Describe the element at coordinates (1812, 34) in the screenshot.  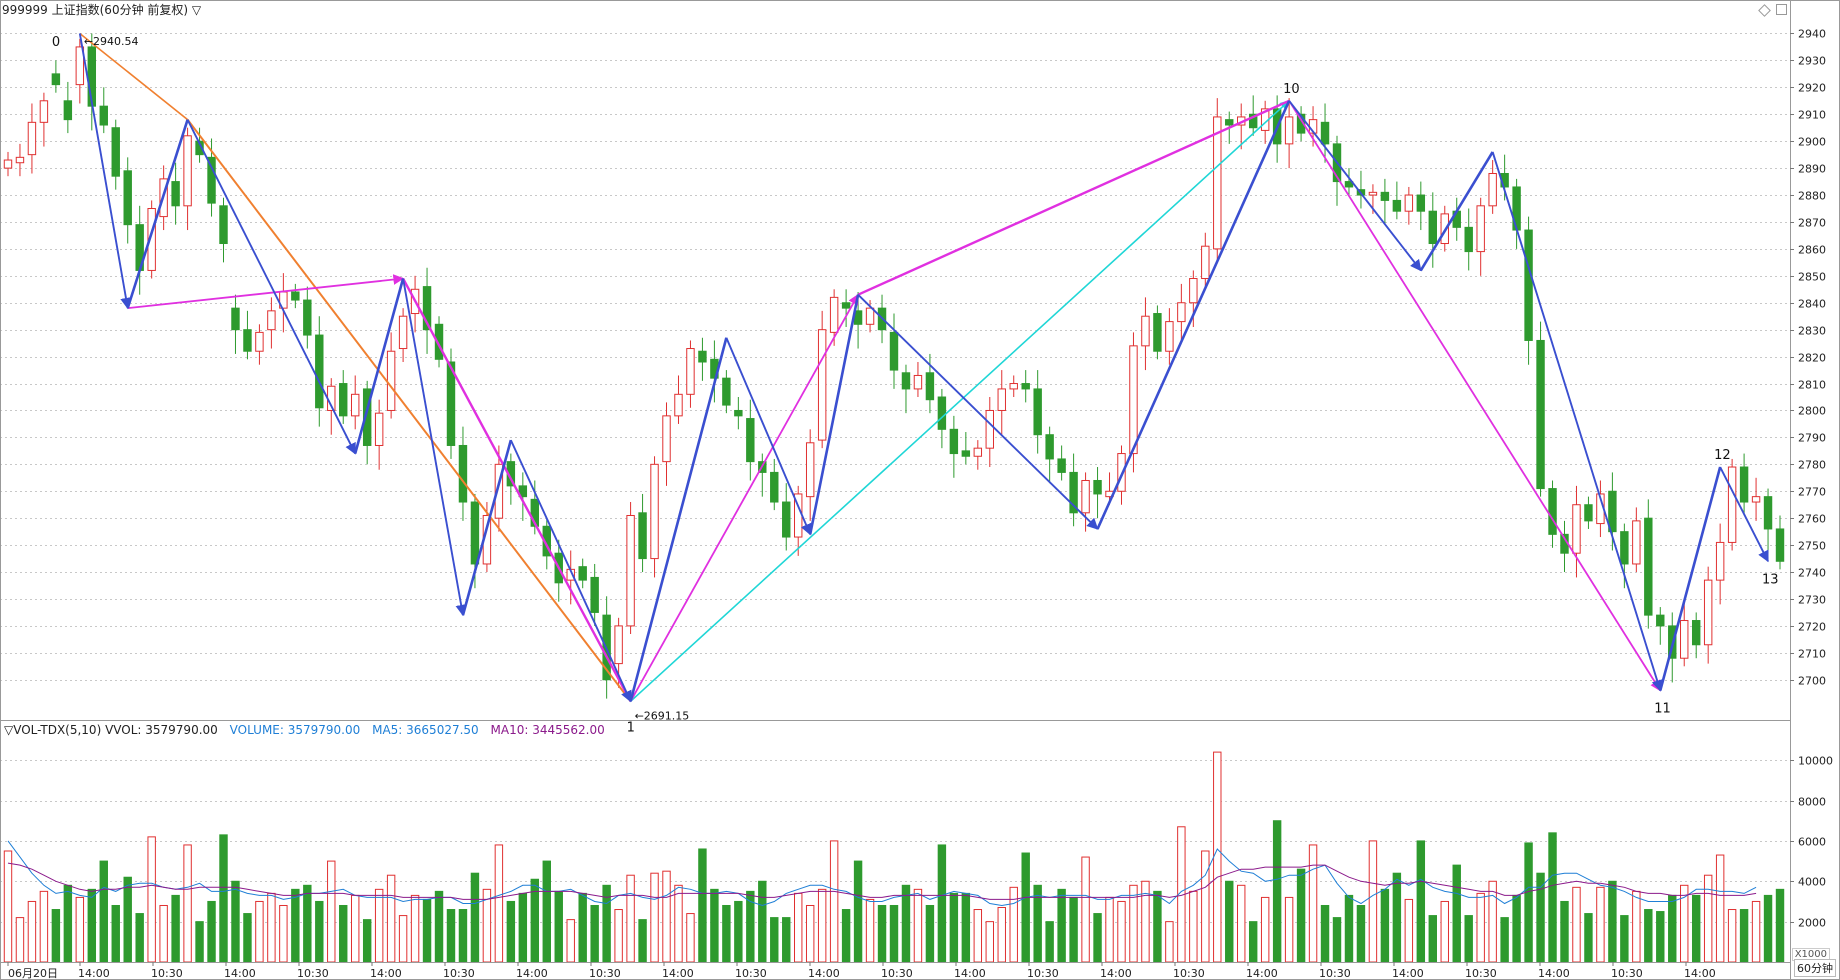
I see `price-tick-label: 2940` at that location.